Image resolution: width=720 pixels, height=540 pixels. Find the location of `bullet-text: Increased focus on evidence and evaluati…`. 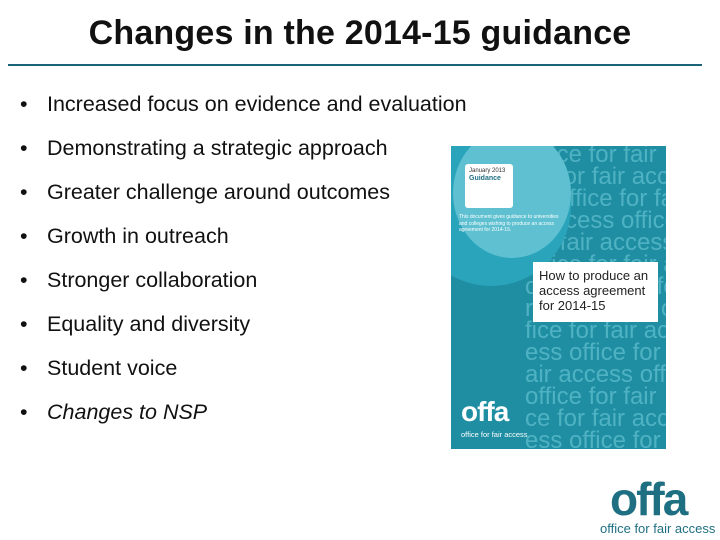

bullet-text: Increased focus on evidence and evaluati… is located at coordinates (257, 104).